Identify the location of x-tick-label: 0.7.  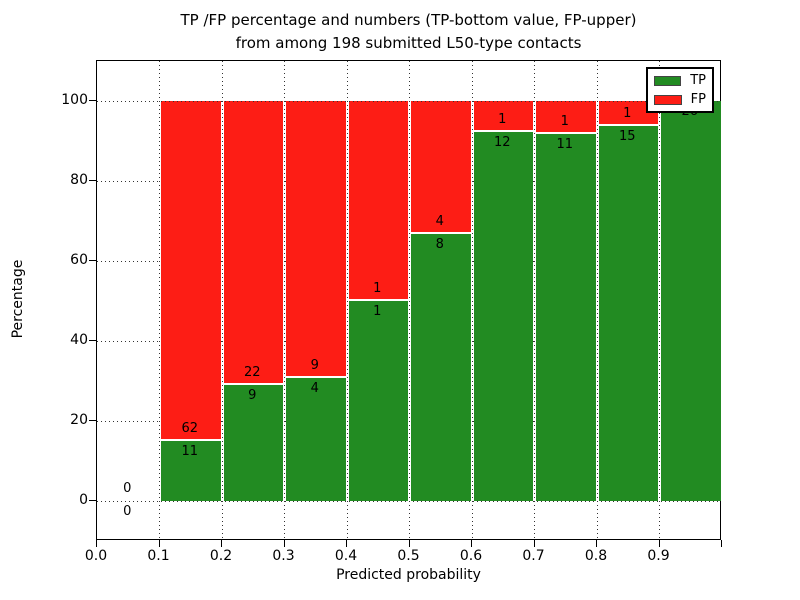
(533, 556).